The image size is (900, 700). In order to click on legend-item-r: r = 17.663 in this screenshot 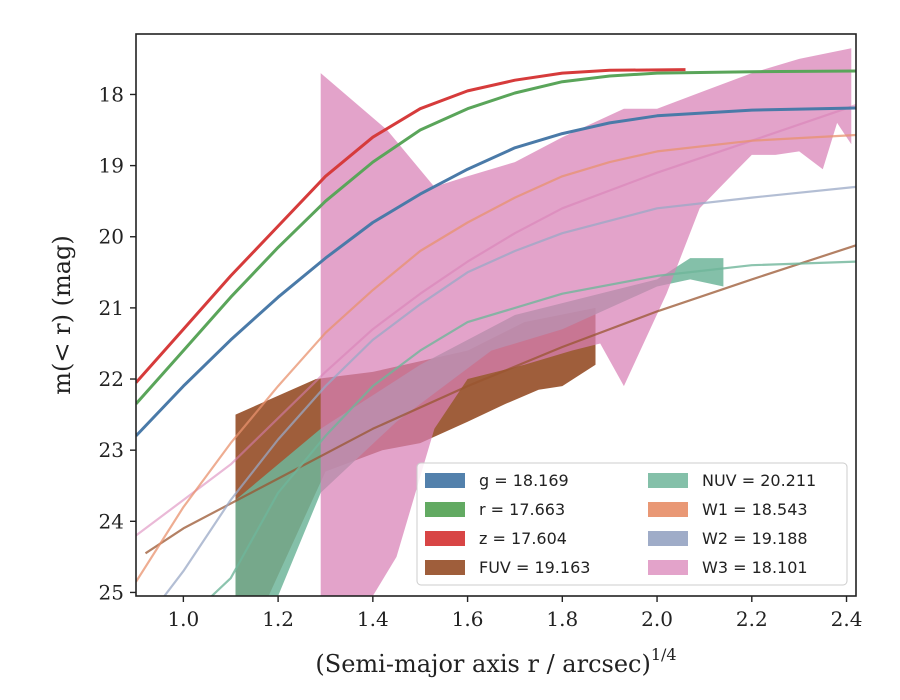, I will do `click(495, 509)`.